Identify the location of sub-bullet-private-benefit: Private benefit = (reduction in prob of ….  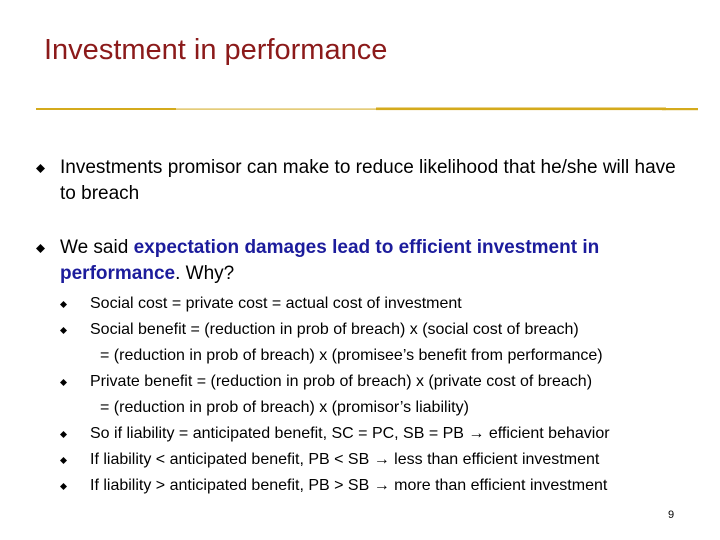
(380, 382).